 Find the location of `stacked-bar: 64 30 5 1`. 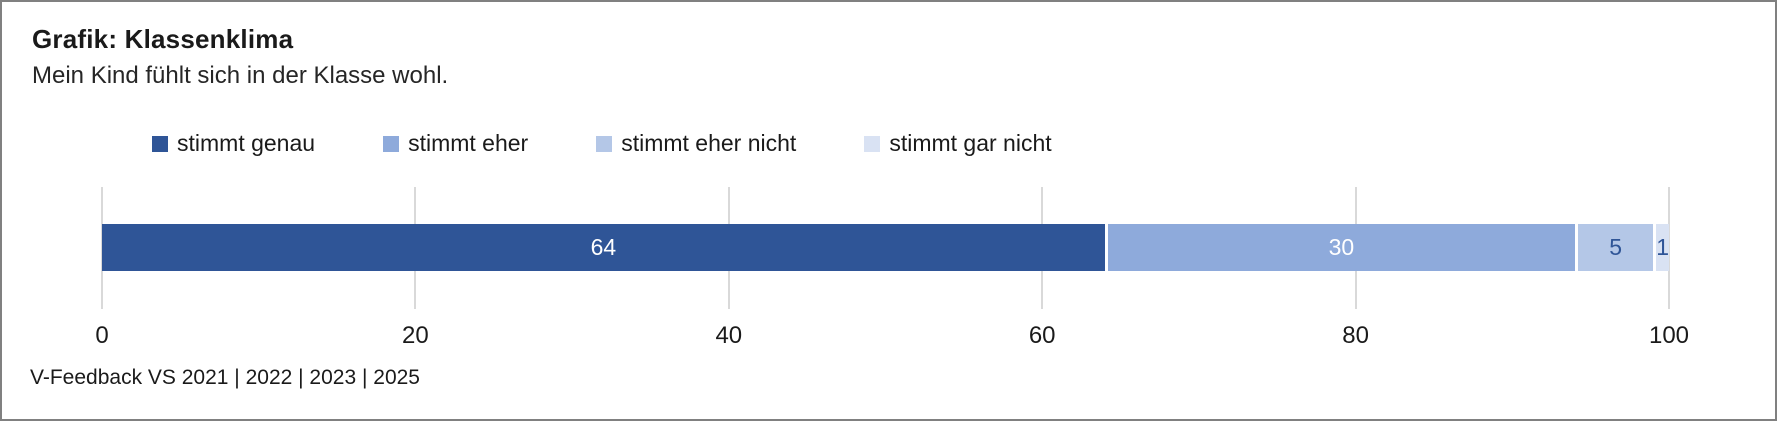

stacked-bar: 64 30 5 1 is located at coordinates (885, 247).